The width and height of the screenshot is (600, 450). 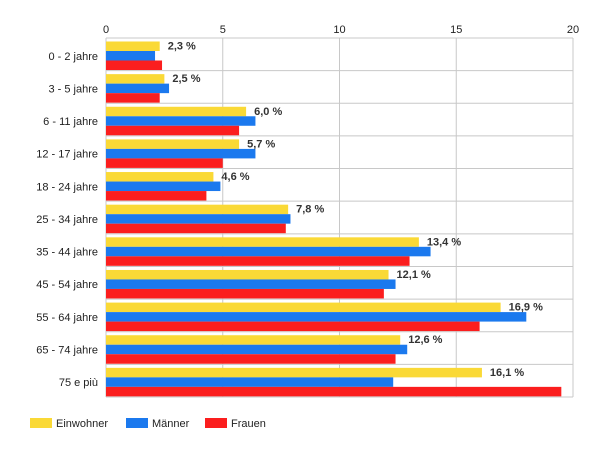 I want to click on category-label: 65 - 74 jahre, so click(x=67, y=350).